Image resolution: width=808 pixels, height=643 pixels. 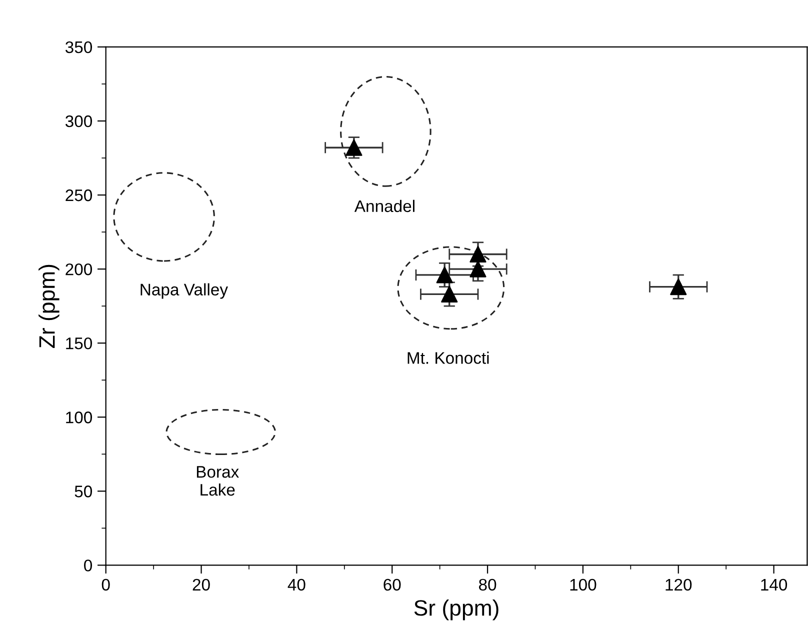 I want to click on y-tick-label: 150, so click(x=79, y=343).